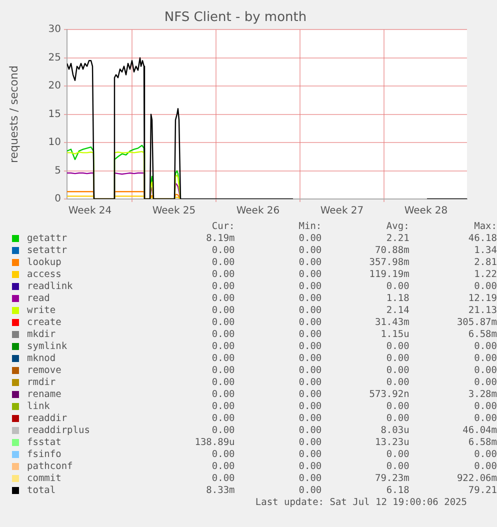 This screenshot has width=497, height=527. What do you see at coordinates (310, 227) in the screenshot?
I see `text: Min:` at bounding box center [310, 227].